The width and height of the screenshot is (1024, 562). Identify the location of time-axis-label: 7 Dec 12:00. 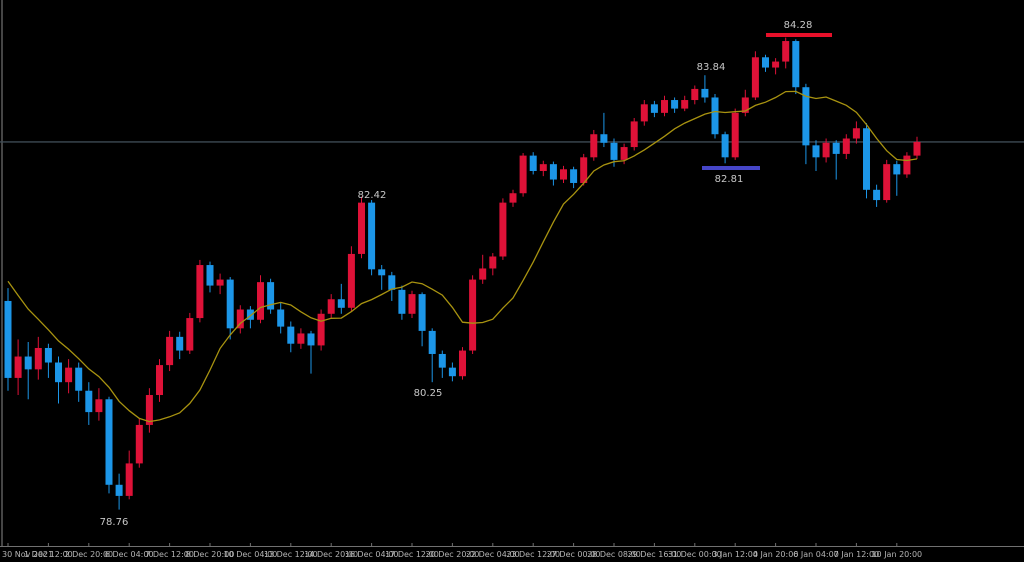
(169, 554).